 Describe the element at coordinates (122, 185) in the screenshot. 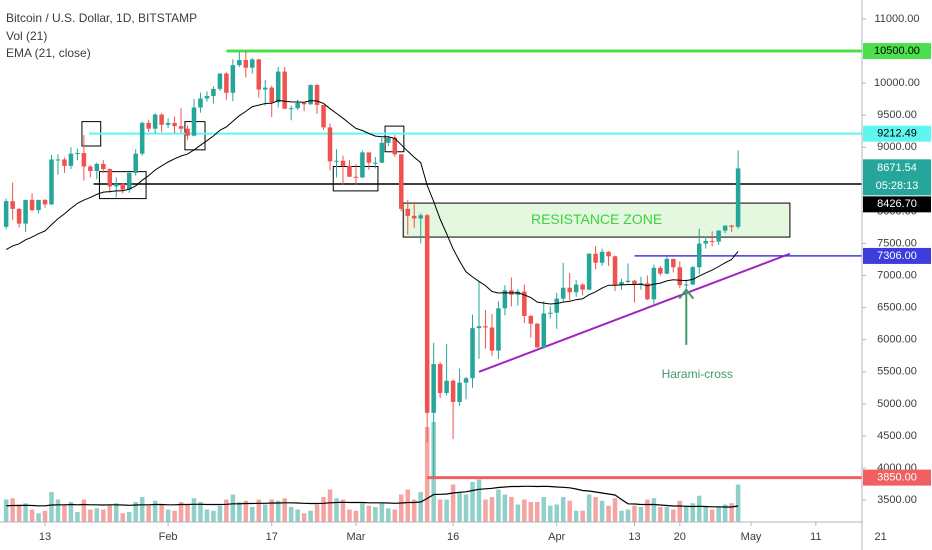

I see `pattern-box` at that location.